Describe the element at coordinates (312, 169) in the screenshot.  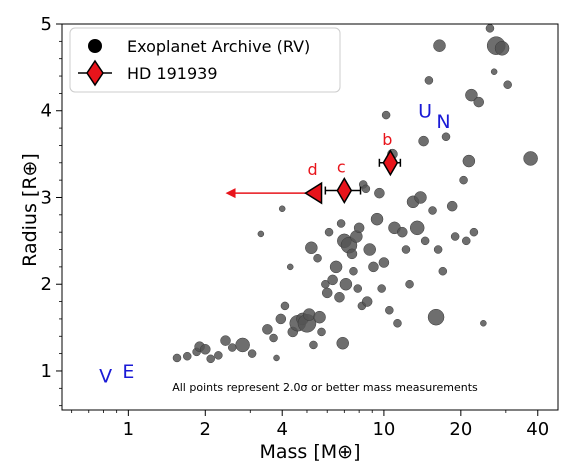
I see `planet-d-label: d` at that location.